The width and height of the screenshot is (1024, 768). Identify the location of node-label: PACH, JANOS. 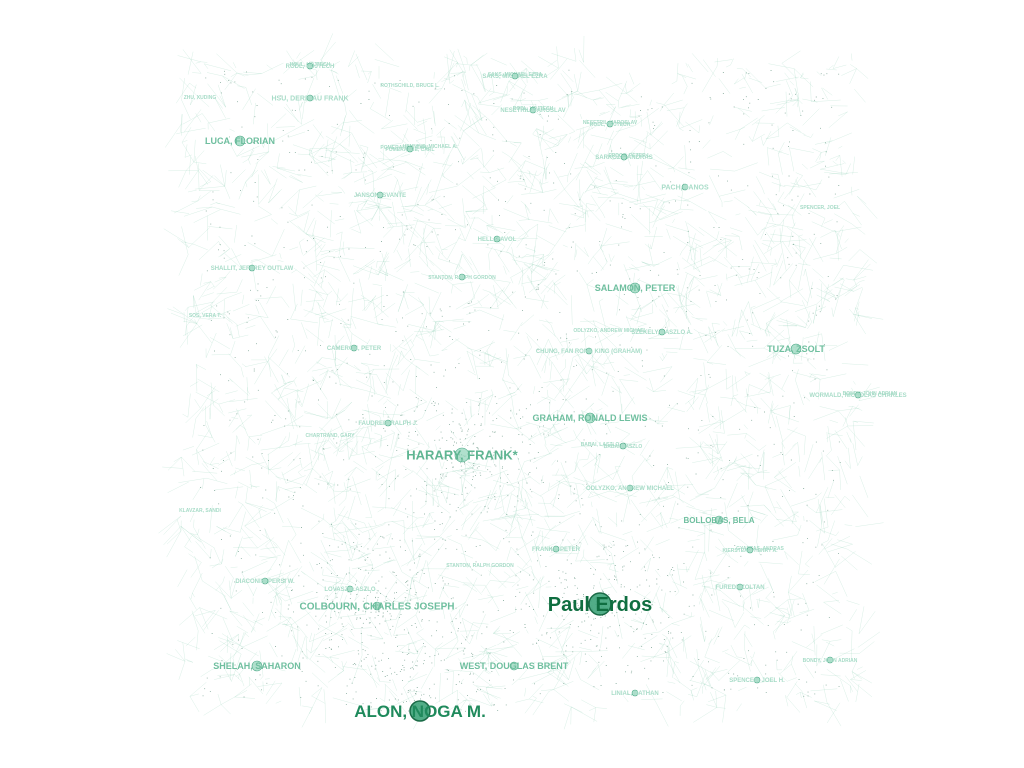
(685, 188).